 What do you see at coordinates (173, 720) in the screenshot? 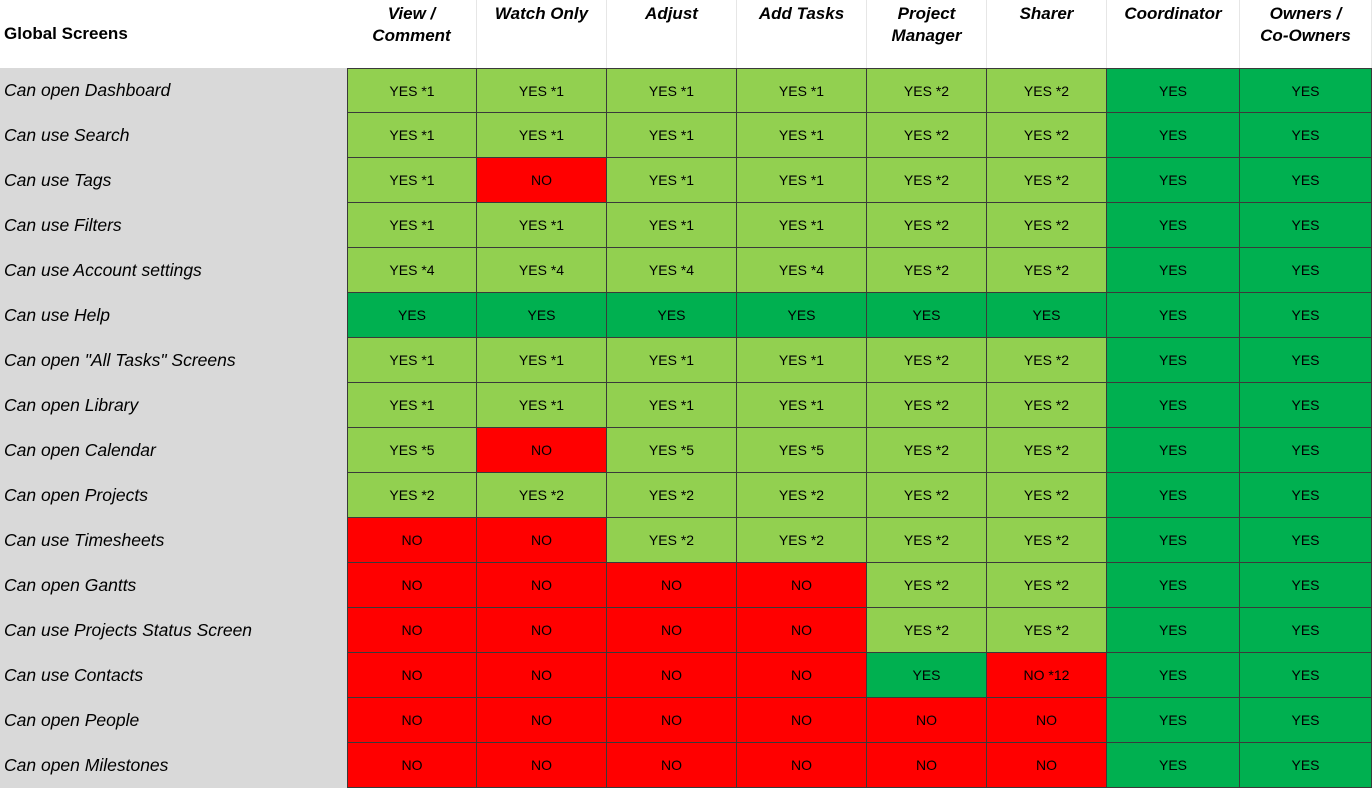
I see `row-label-can-open-people: Can open People` at bounding box center [173, 720].